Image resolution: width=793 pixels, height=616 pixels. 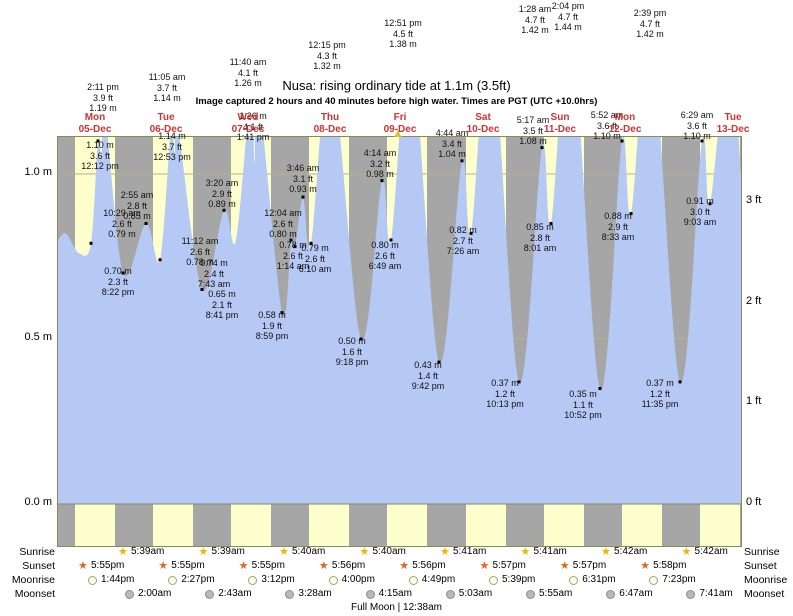 I want to click on tide-annotation: 12:51 pm 4.5 ft 1.38 m, so click(x=403, y=34).